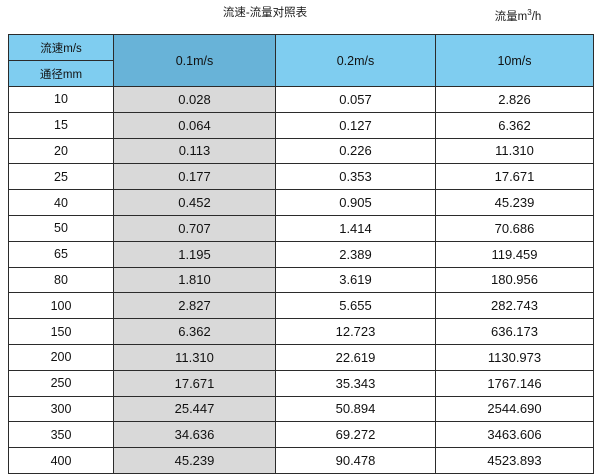  Describe the element at coordinates (61, 460) in the screenshot. I see `cell-nominal-diameter: 400` at that location.